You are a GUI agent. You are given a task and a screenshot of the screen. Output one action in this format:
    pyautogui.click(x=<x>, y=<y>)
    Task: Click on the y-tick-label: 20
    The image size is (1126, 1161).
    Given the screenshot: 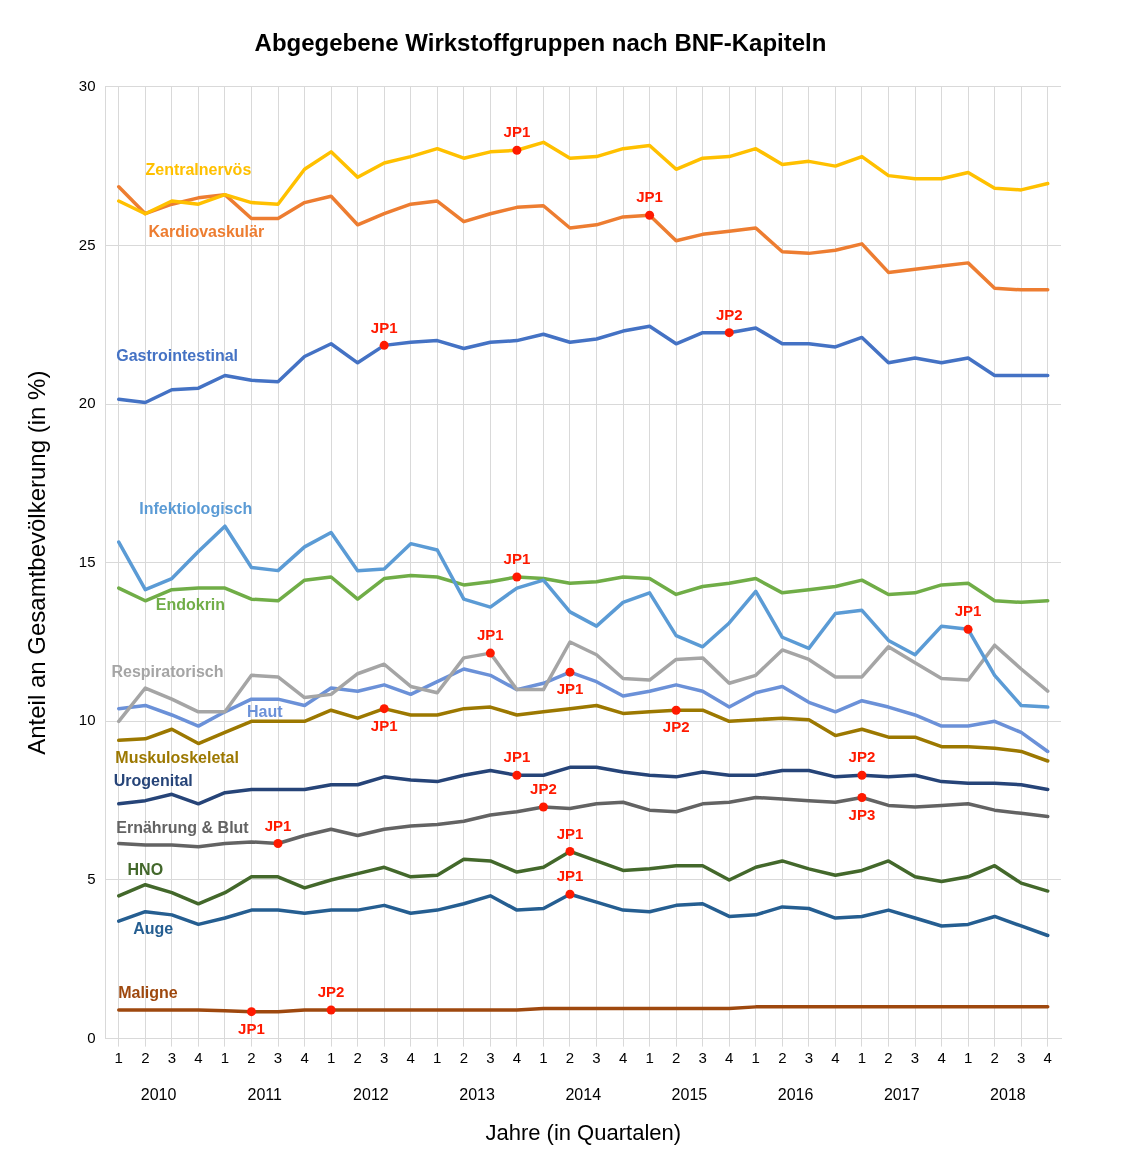 What is the action you would take?
    pyautogui.click(x=87, y=403)
    